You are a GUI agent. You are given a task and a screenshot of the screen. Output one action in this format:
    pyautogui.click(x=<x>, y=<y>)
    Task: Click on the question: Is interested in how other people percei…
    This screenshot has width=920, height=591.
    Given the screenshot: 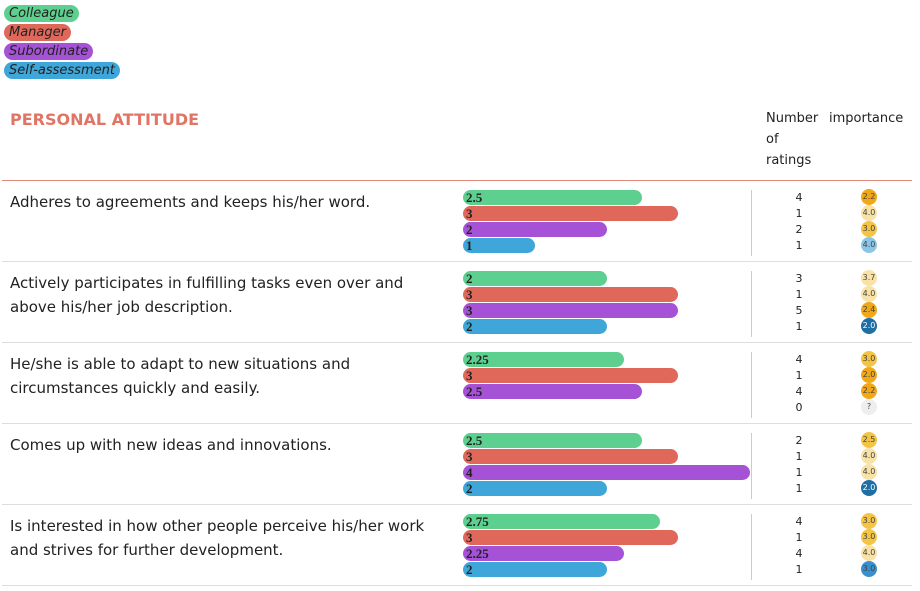 What is the action you would take?
    pyautogui.click(x=217, y=538)
    